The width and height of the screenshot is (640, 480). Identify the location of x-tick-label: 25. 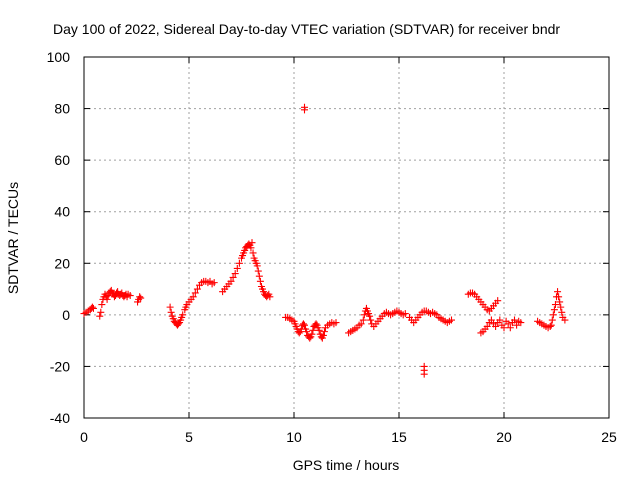
(609, 437).